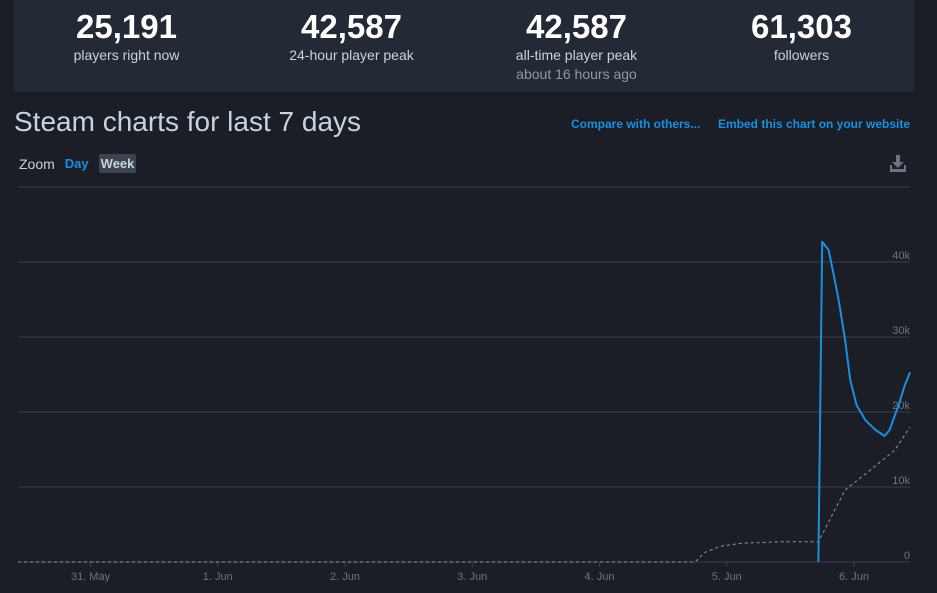 This screenshot has height=593, width=937. What do you see at coordinates (126, 55) in the screenshot?
I see `stat-label: players right now` at bounding box center [126, 55].